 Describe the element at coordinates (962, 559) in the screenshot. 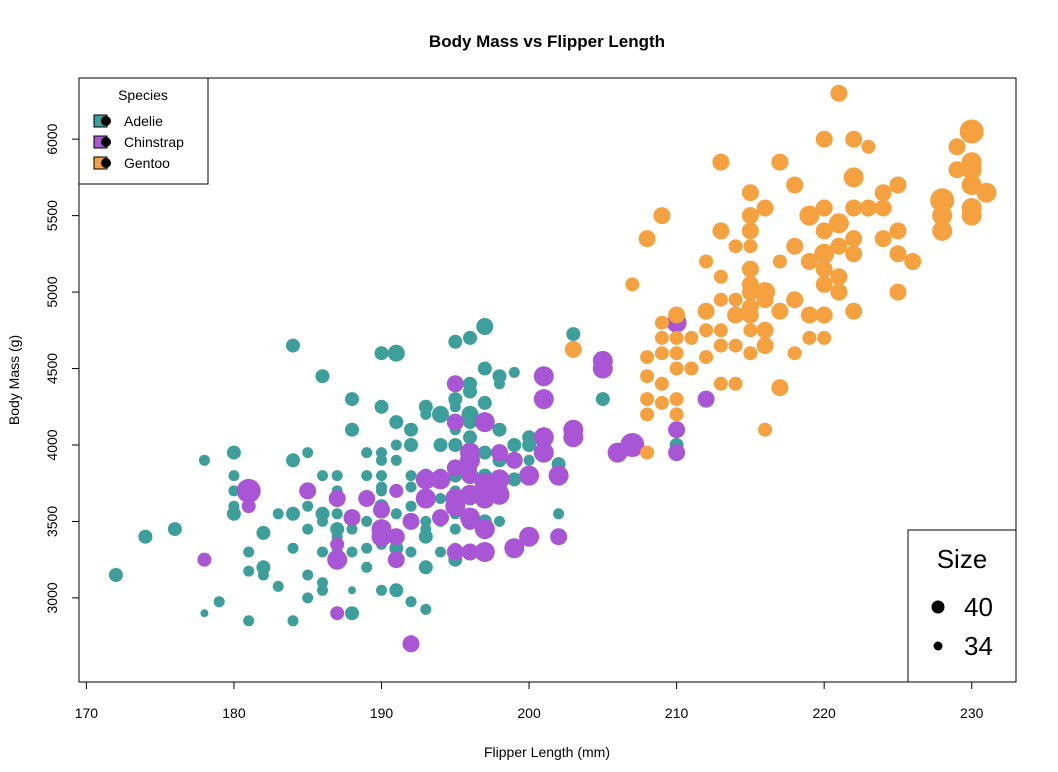

I see `size-legend-title: Size` at that location.